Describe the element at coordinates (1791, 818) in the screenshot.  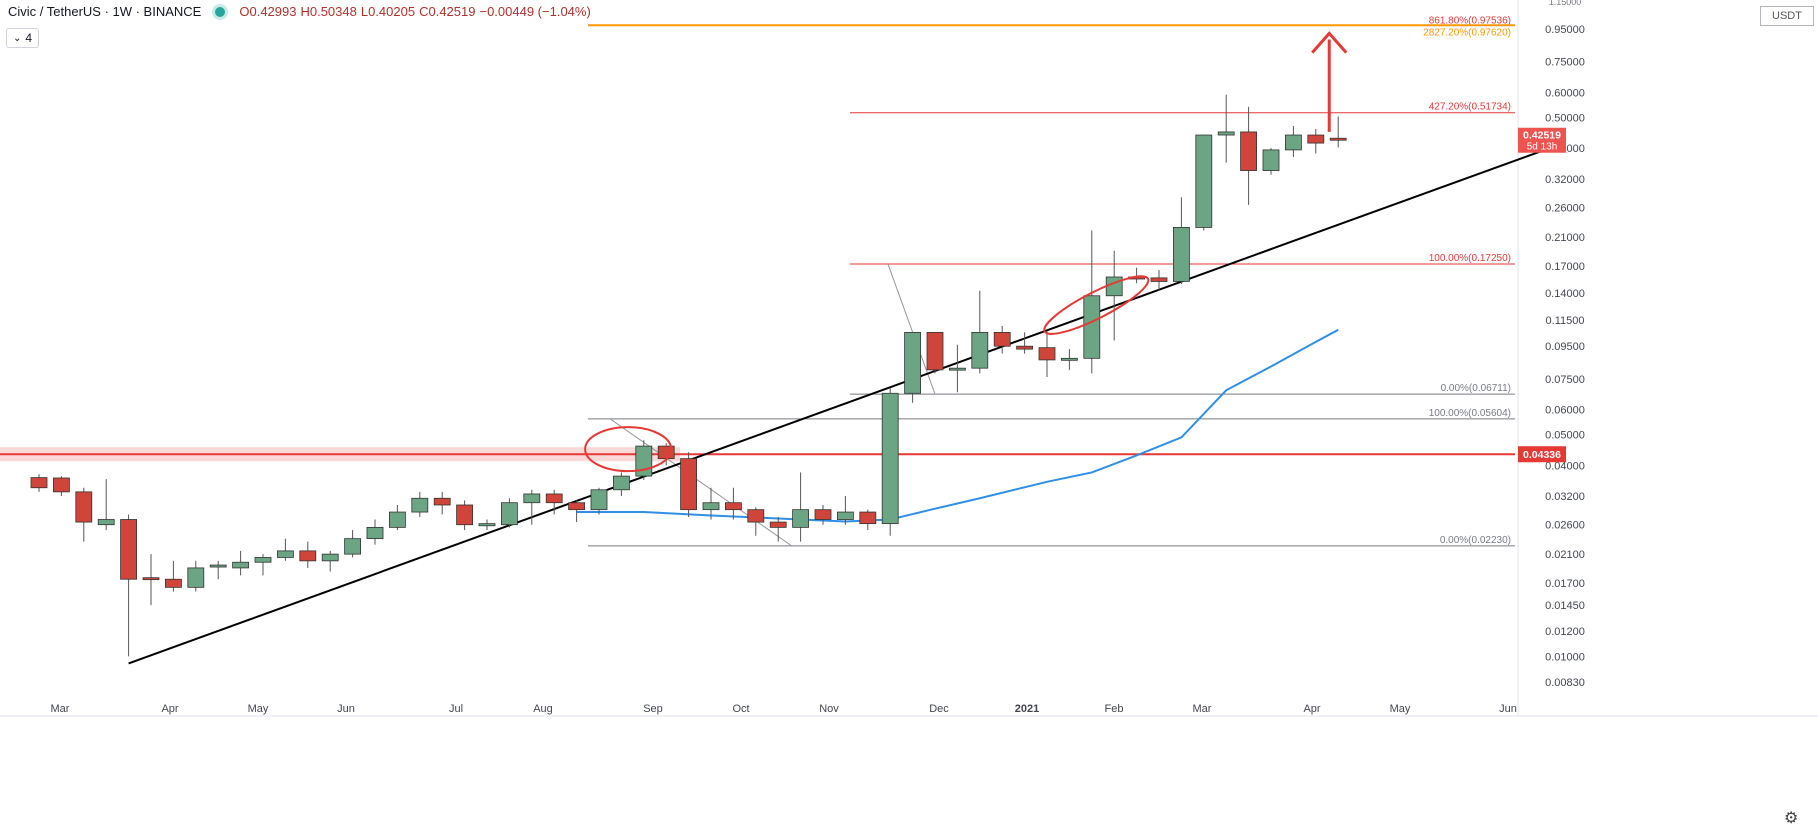
I see `gear-icon: ⚙` at that location.